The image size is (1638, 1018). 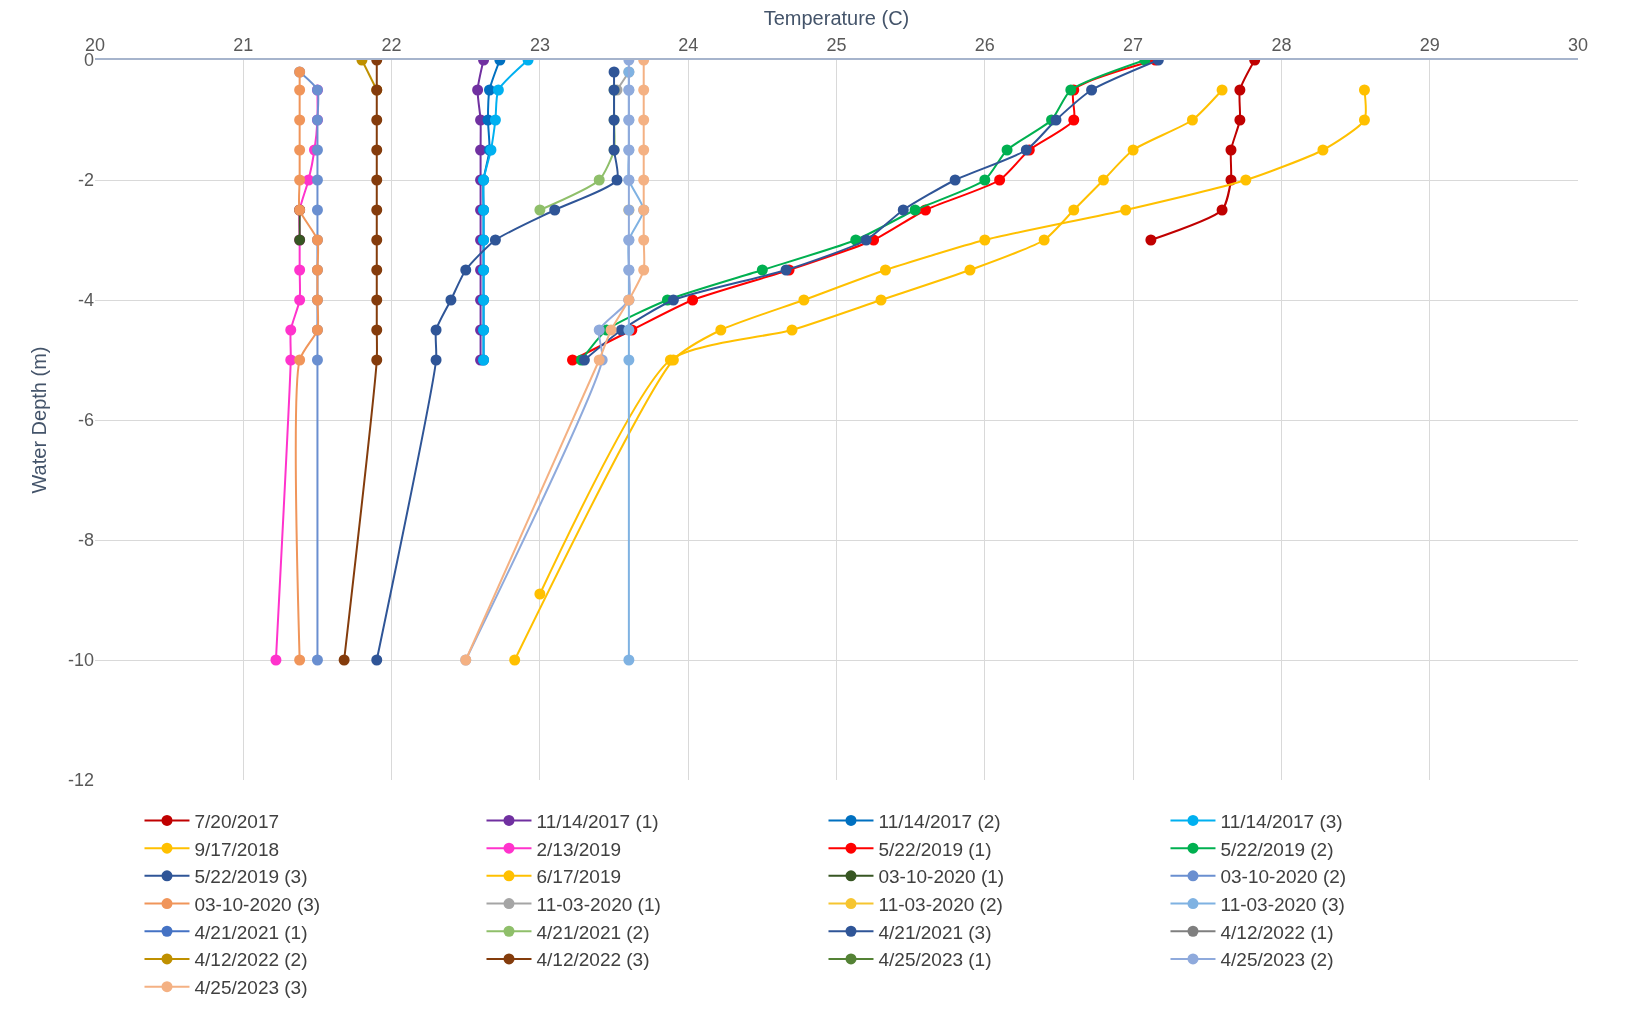 What do you see at coordinates (85, 180) in the screenshot?
I see `y-tick-label: -2` at bounding box center [85, 180].